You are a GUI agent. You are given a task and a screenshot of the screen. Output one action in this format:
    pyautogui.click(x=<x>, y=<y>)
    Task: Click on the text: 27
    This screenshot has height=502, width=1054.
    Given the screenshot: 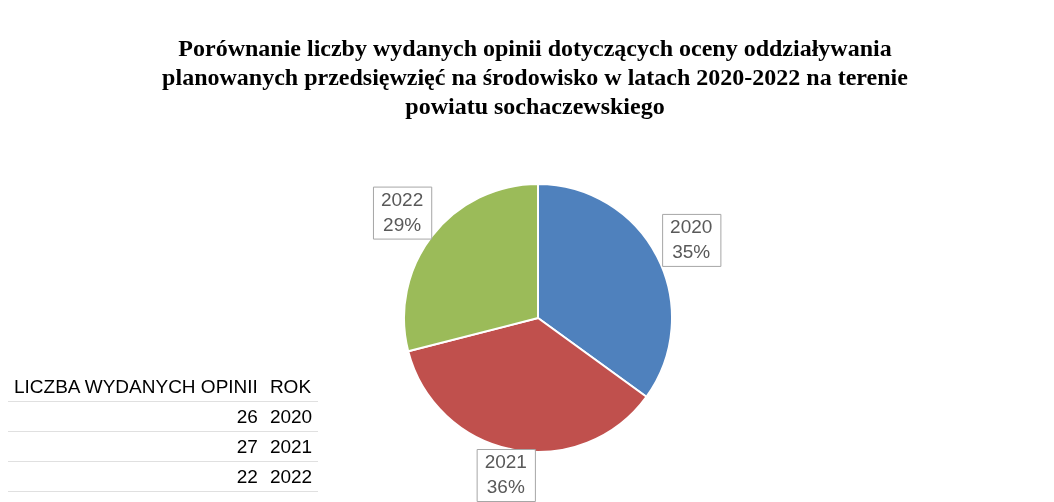 What is the action you would take?
    pyautogui.click(x=136, y=446)
    